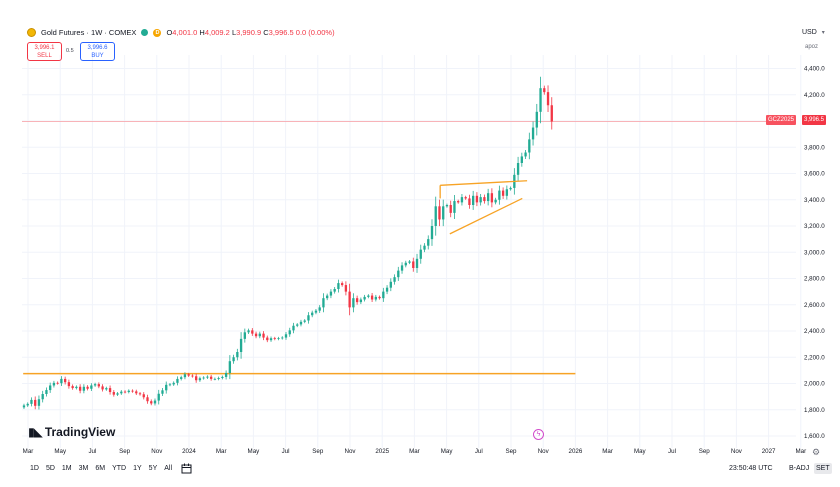 The image size is (840, 487). What do you see at coordinates (119, 468) in the screenshot?
I see `range-ytd: YTD` at bounding box center [119, 468].